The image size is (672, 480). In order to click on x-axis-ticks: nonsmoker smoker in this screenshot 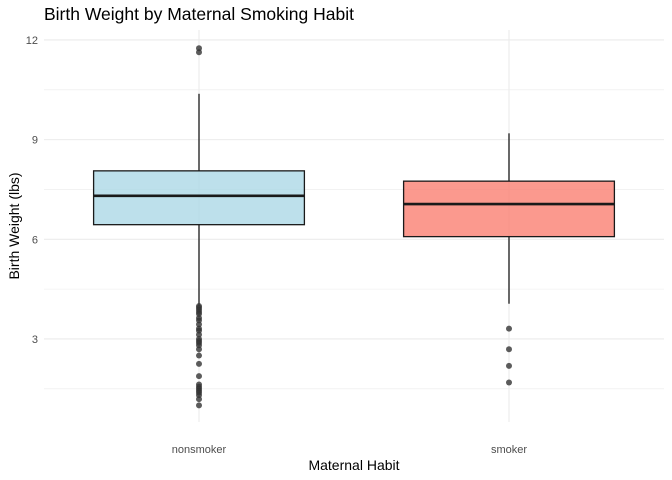, I will do `click(350, 450)`.